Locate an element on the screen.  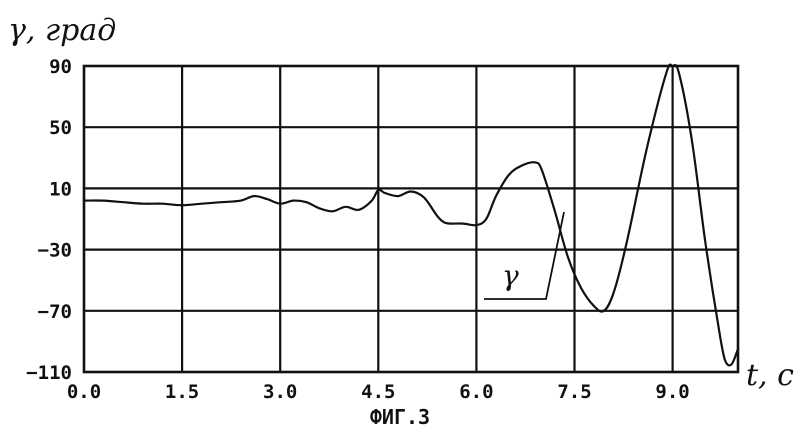
y-axis-title: γ, град is located at coordinates (62, 30).